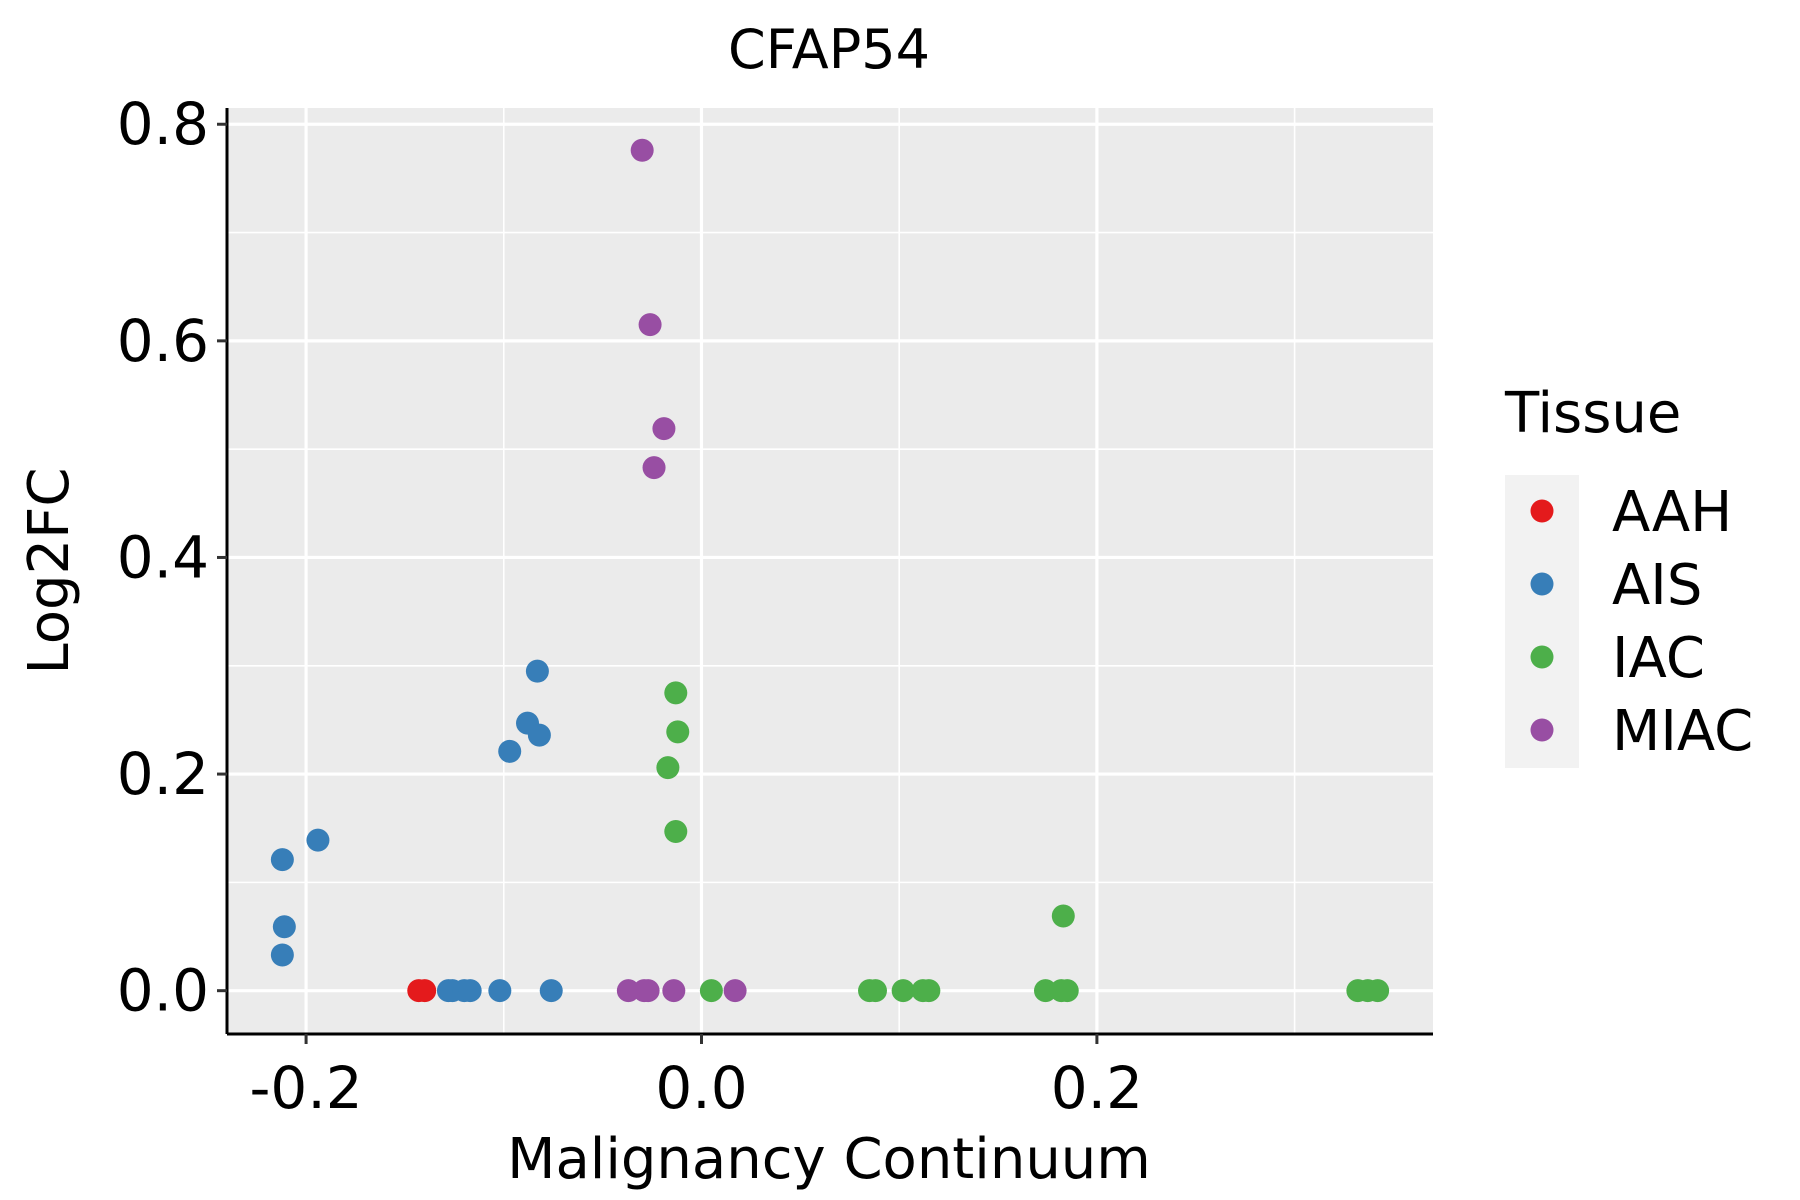  I want to click on legend-key-ais, so click(1542, 584).